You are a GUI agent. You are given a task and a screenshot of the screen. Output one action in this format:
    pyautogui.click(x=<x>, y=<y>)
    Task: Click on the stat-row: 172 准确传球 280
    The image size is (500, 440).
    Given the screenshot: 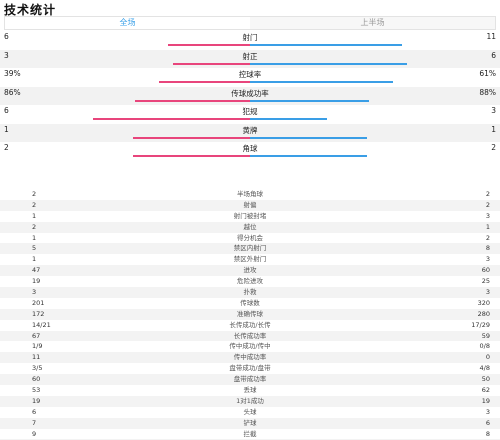 What is the action you would take?
    pyautogui.click(x=250, y=314)
    